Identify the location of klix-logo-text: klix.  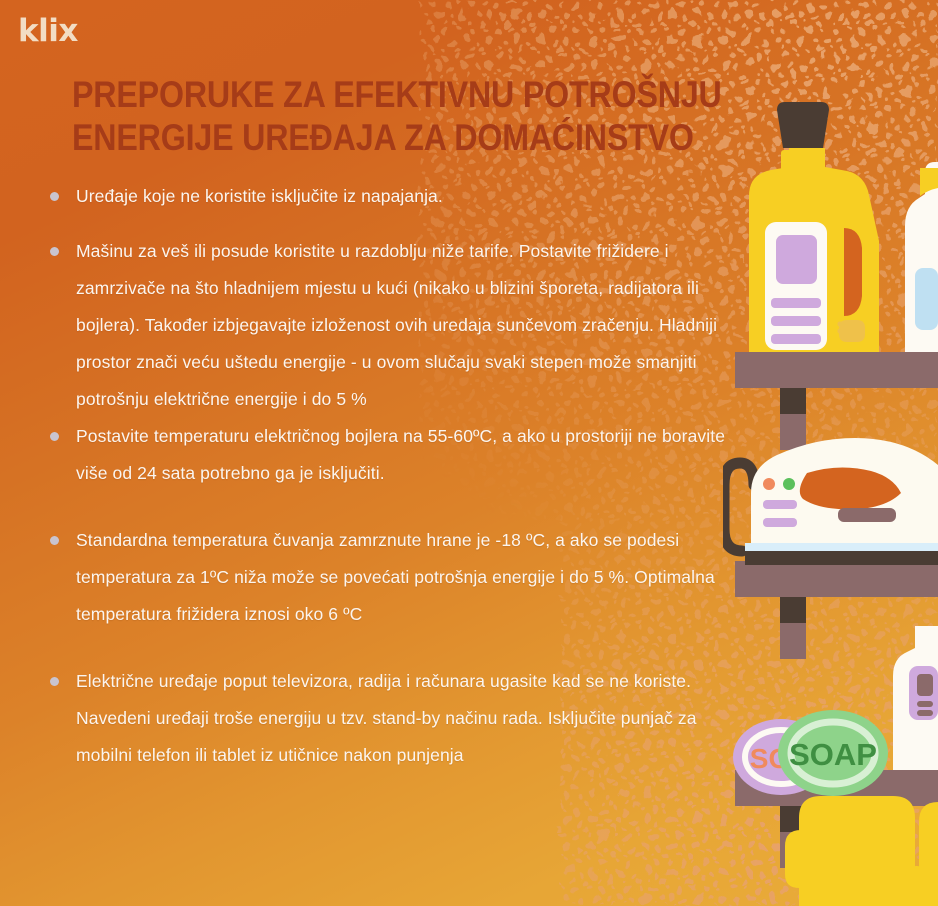
(48, 31).